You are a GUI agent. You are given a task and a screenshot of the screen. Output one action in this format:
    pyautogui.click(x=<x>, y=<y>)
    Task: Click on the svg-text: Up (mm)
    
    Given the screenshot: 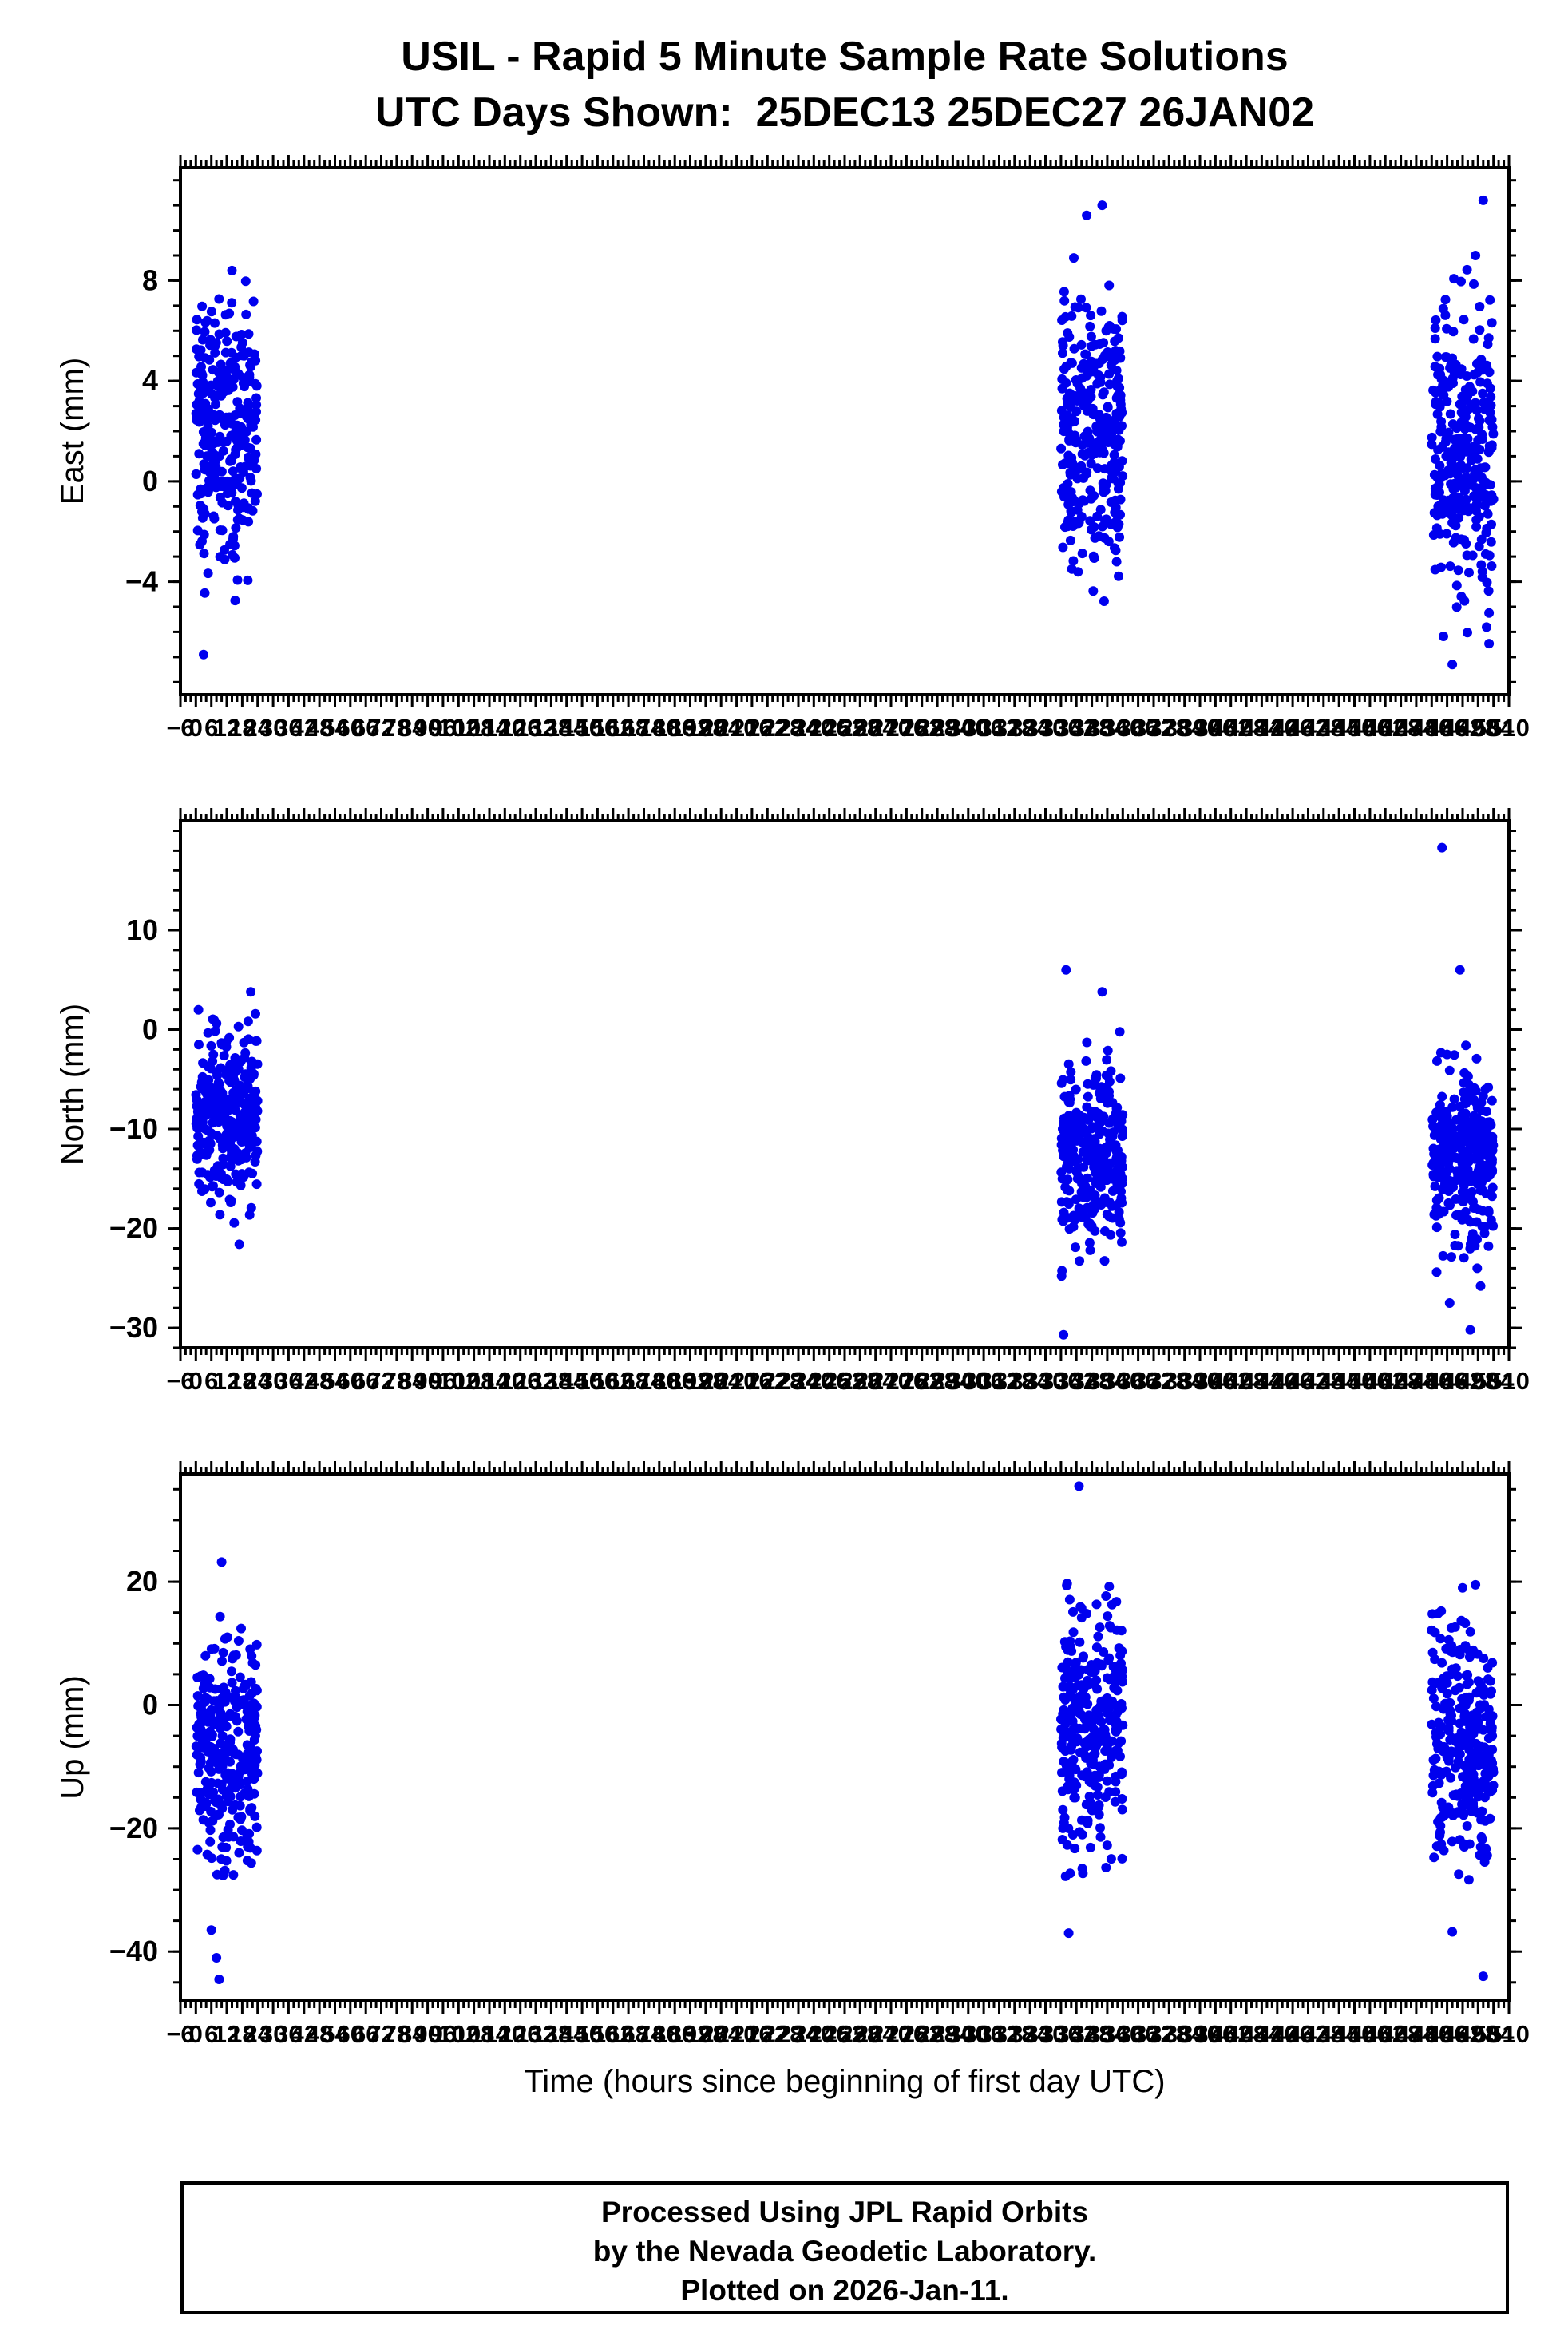 What is the action you would take?
    pyautogui.click(x=72, y=1738)
    